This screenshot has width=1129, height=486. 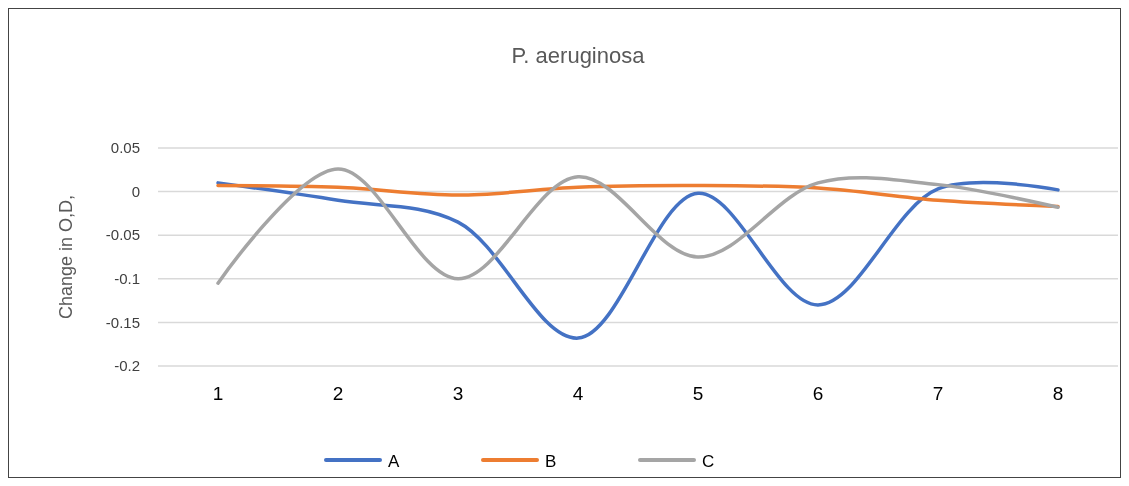 What do you see at coordinates (551, 461) in the screenshot?
I see `legend-label: B` at bounding box center [551, 461].